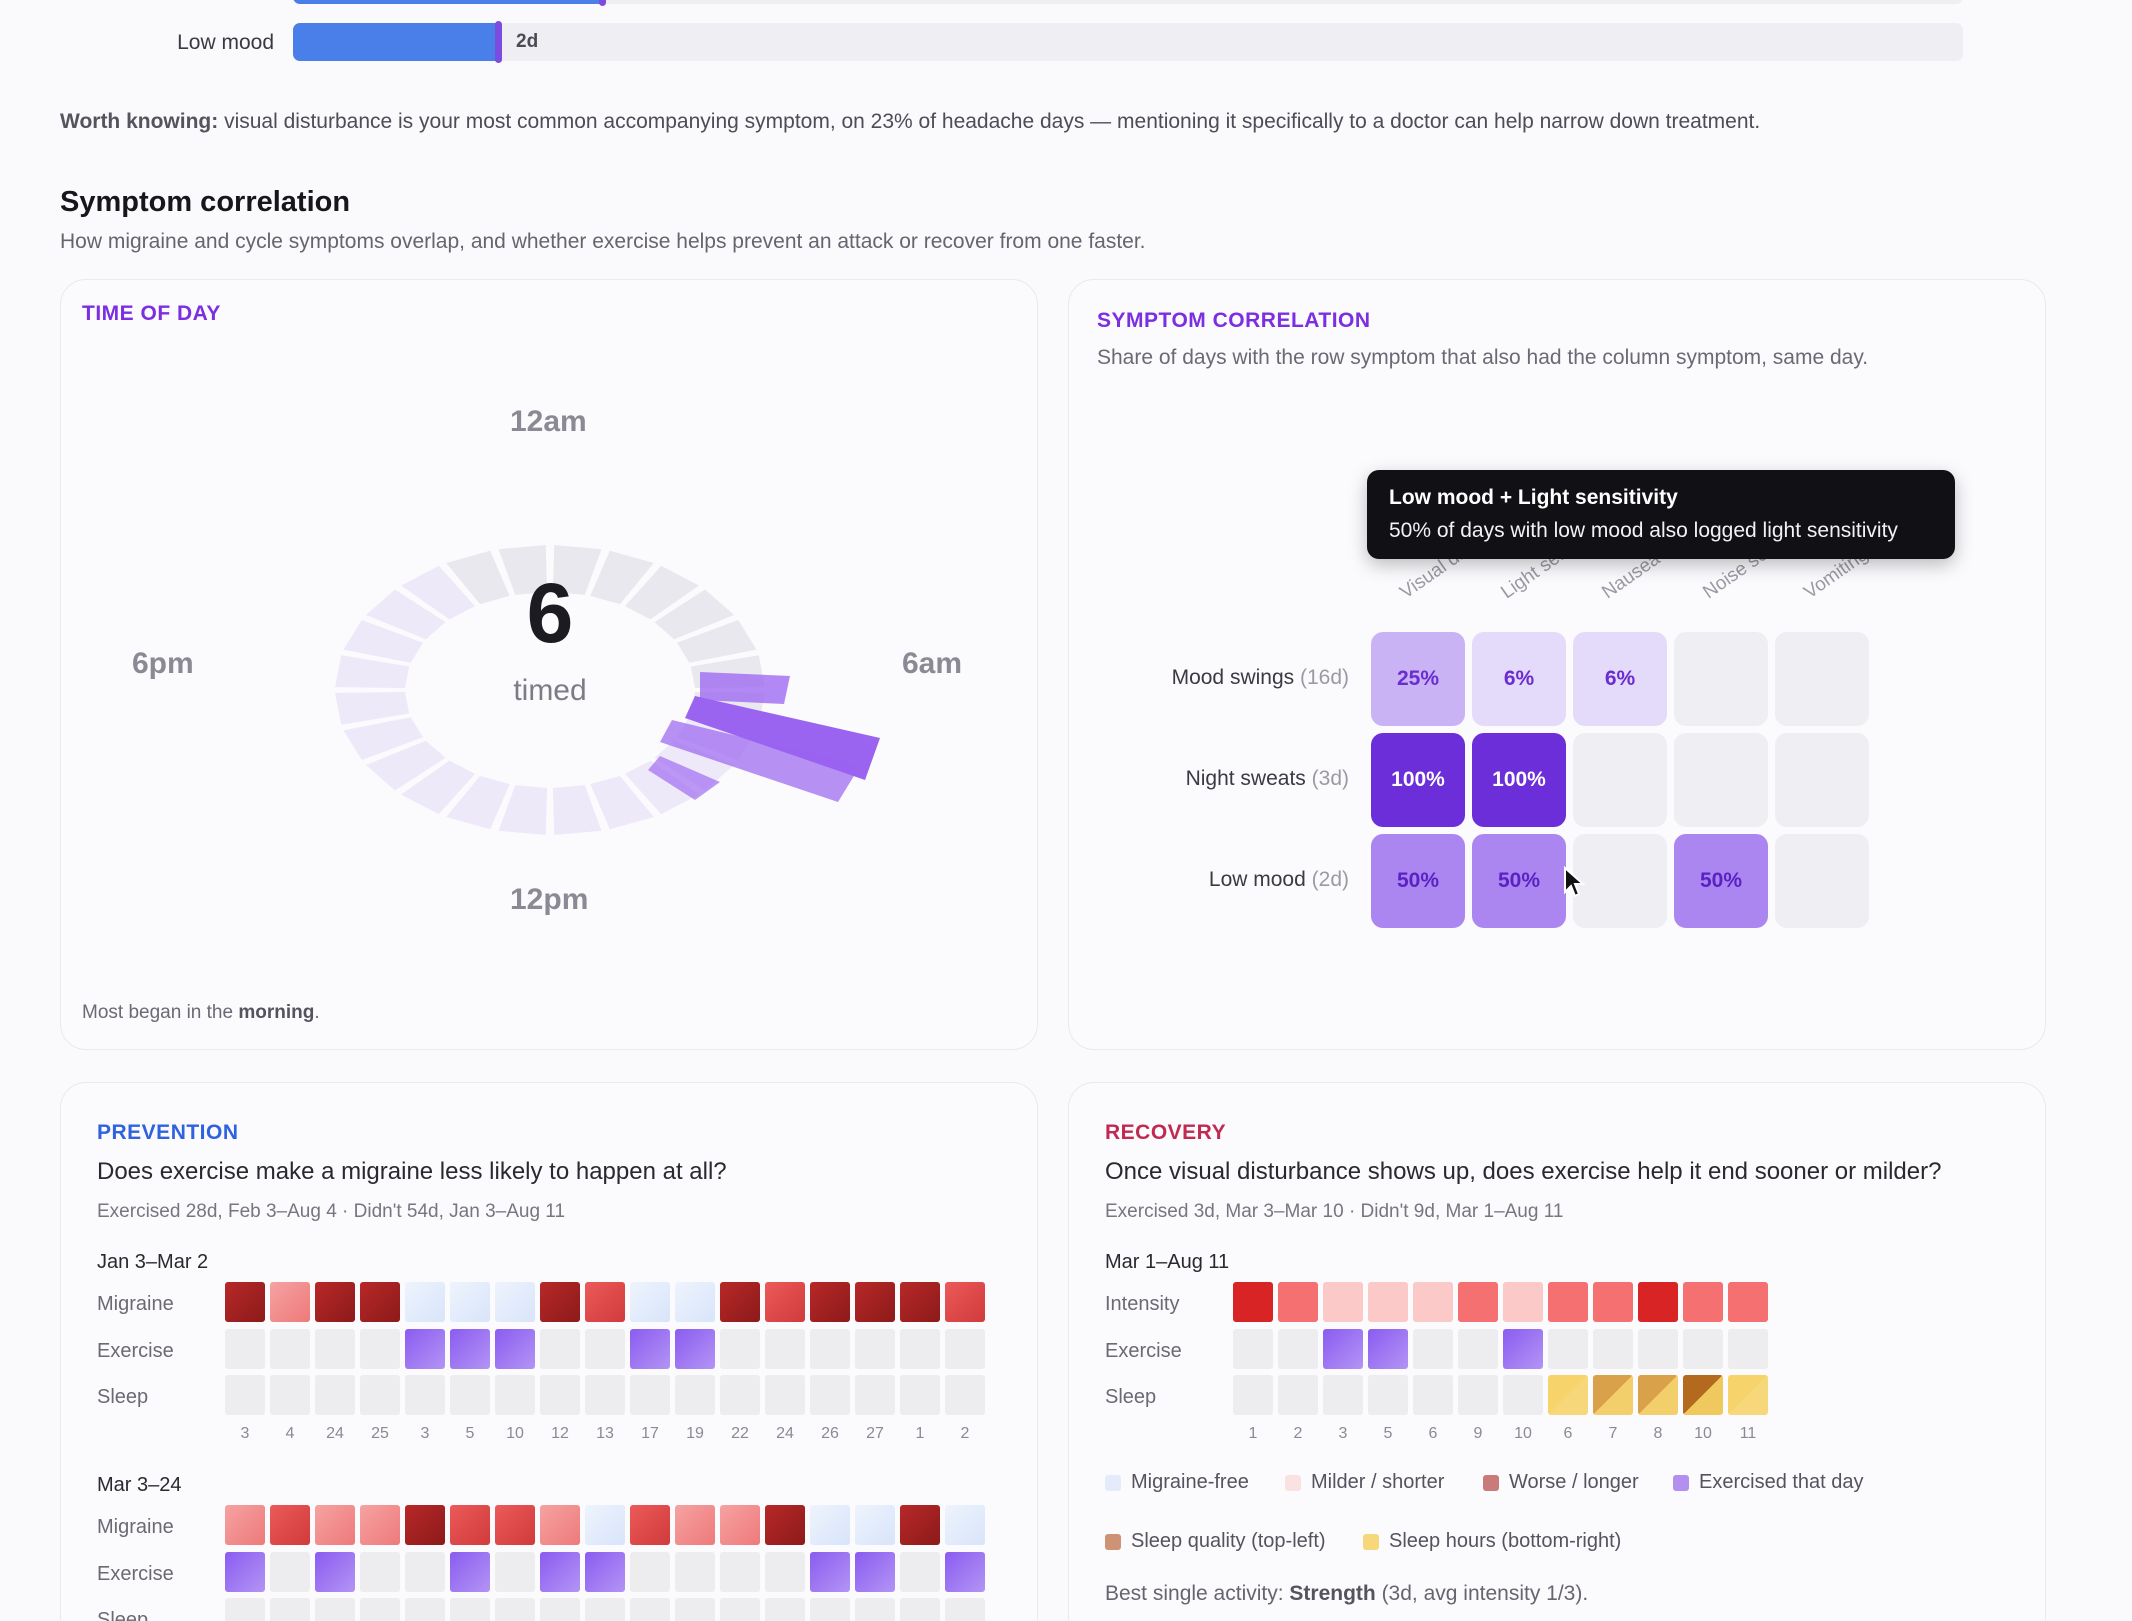 The height and width of the screenshot is (1621, 2132). What do you see at coordinates (1519, 679) in the screenshot?
I see `correlation-cell: 6%` at bounding box center [1519, 679].